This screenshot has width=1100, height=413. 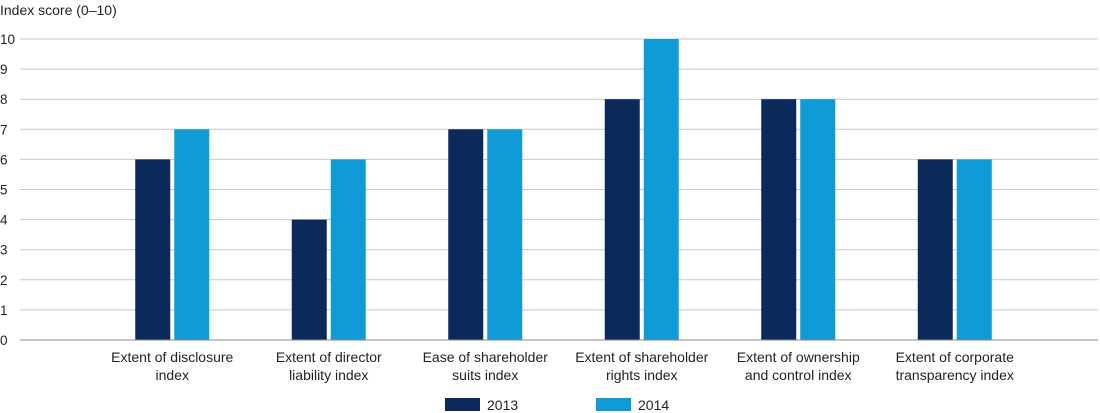 What do you see at coordinates (58, 10) in the screenshot?
I see `y-axis-label: Index score (0–10)` at bounding box center [58, 10].